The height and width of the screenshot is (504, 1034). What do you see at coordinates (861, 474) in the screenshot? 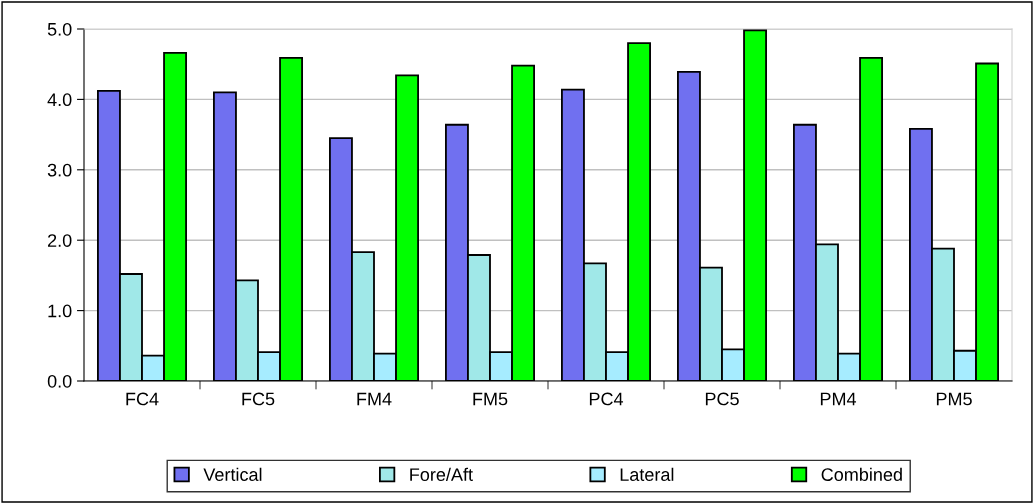
I see `legend-label: Combined` at bounding box center [861, 474].